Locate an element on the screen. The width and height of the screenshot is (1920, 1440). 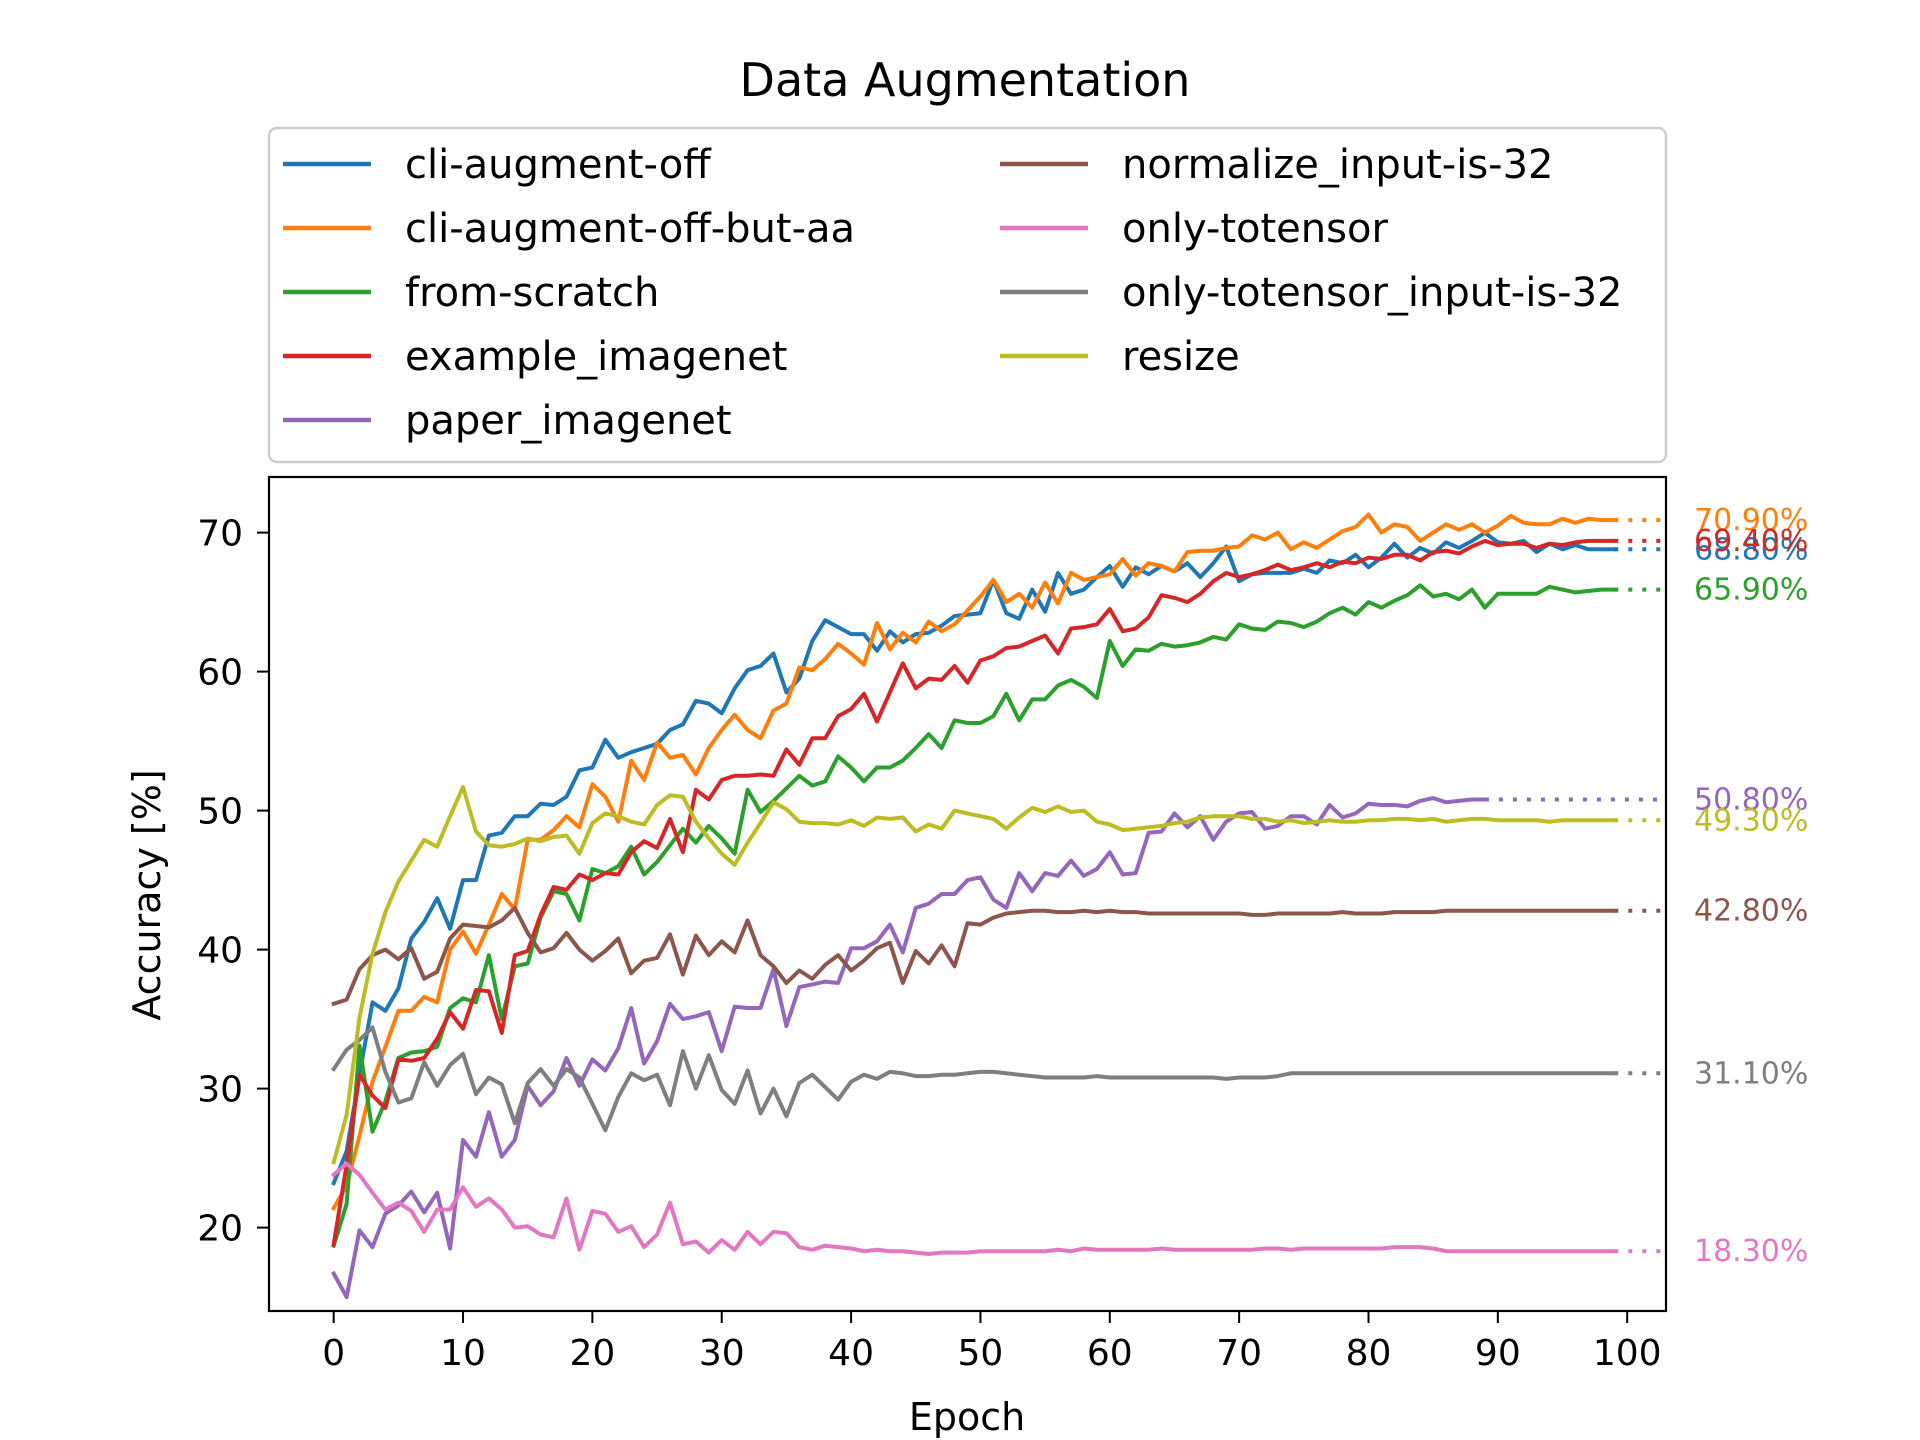
x-tick-label: 60 is located at coordinates (1110, 1353).